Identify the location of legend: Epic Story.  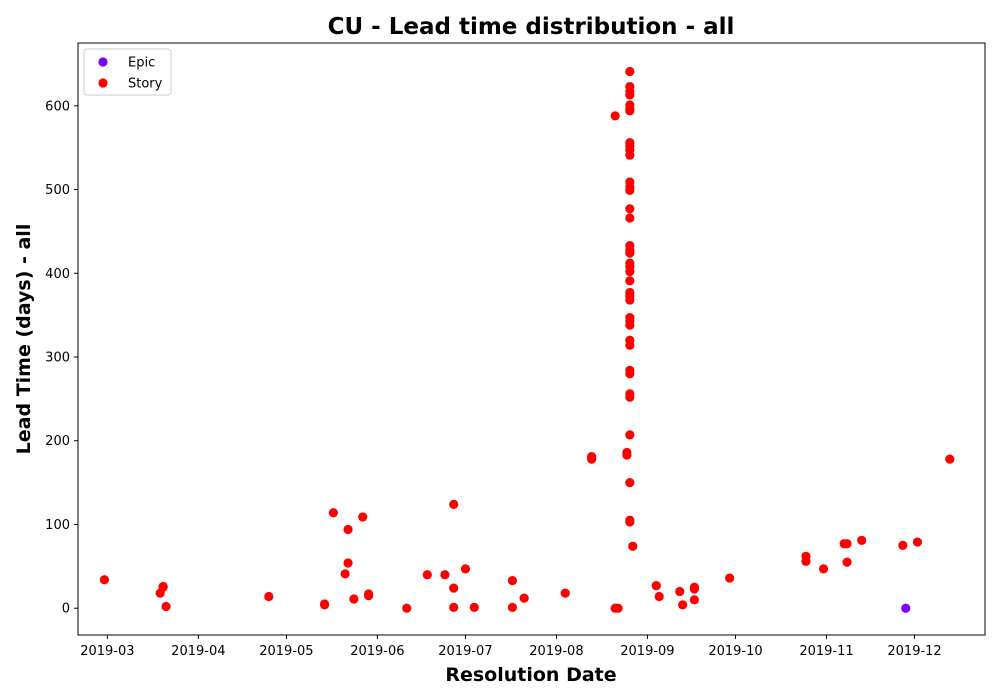
(127, 72).